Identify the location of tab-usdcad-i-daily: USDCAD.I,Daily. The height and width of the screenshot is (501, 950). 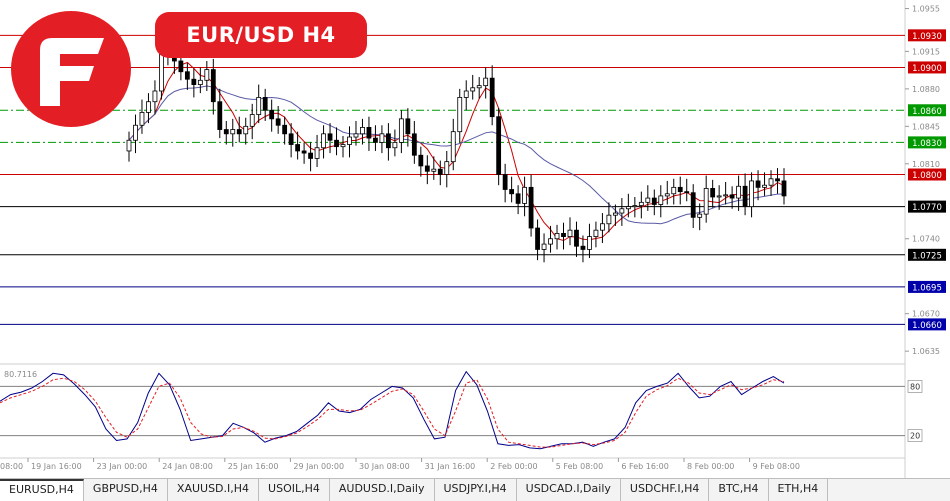
(569, 490).